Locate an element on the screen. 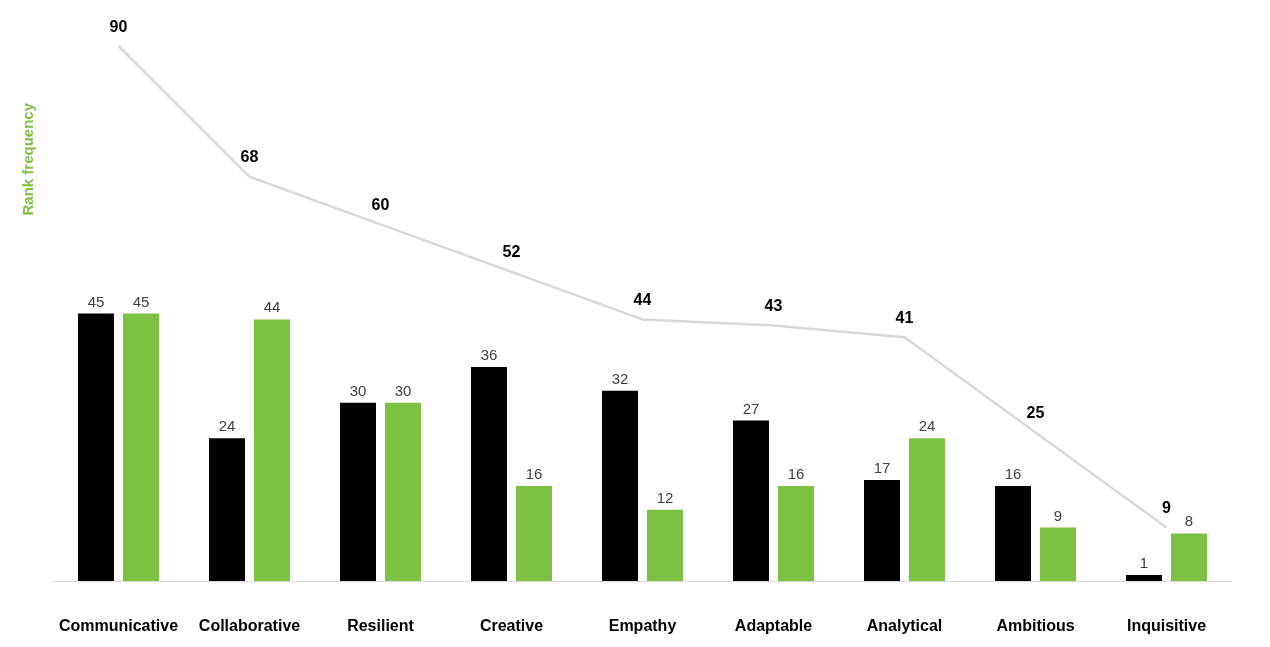 This screenshot has width=1270, height=647. data-label: 41 is located at coordinates (904, 317).